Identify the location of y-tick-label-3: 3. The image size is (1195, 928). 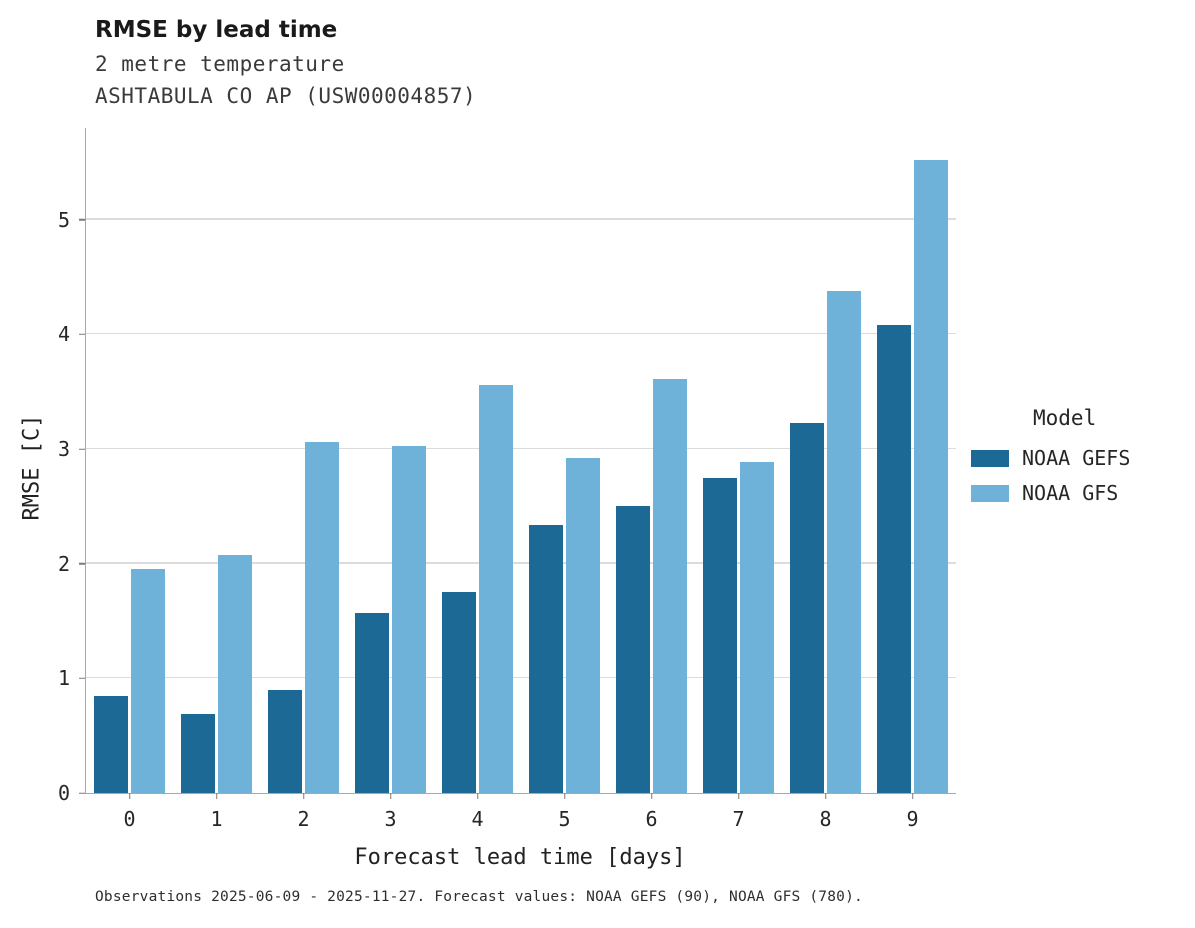
(63, 449).